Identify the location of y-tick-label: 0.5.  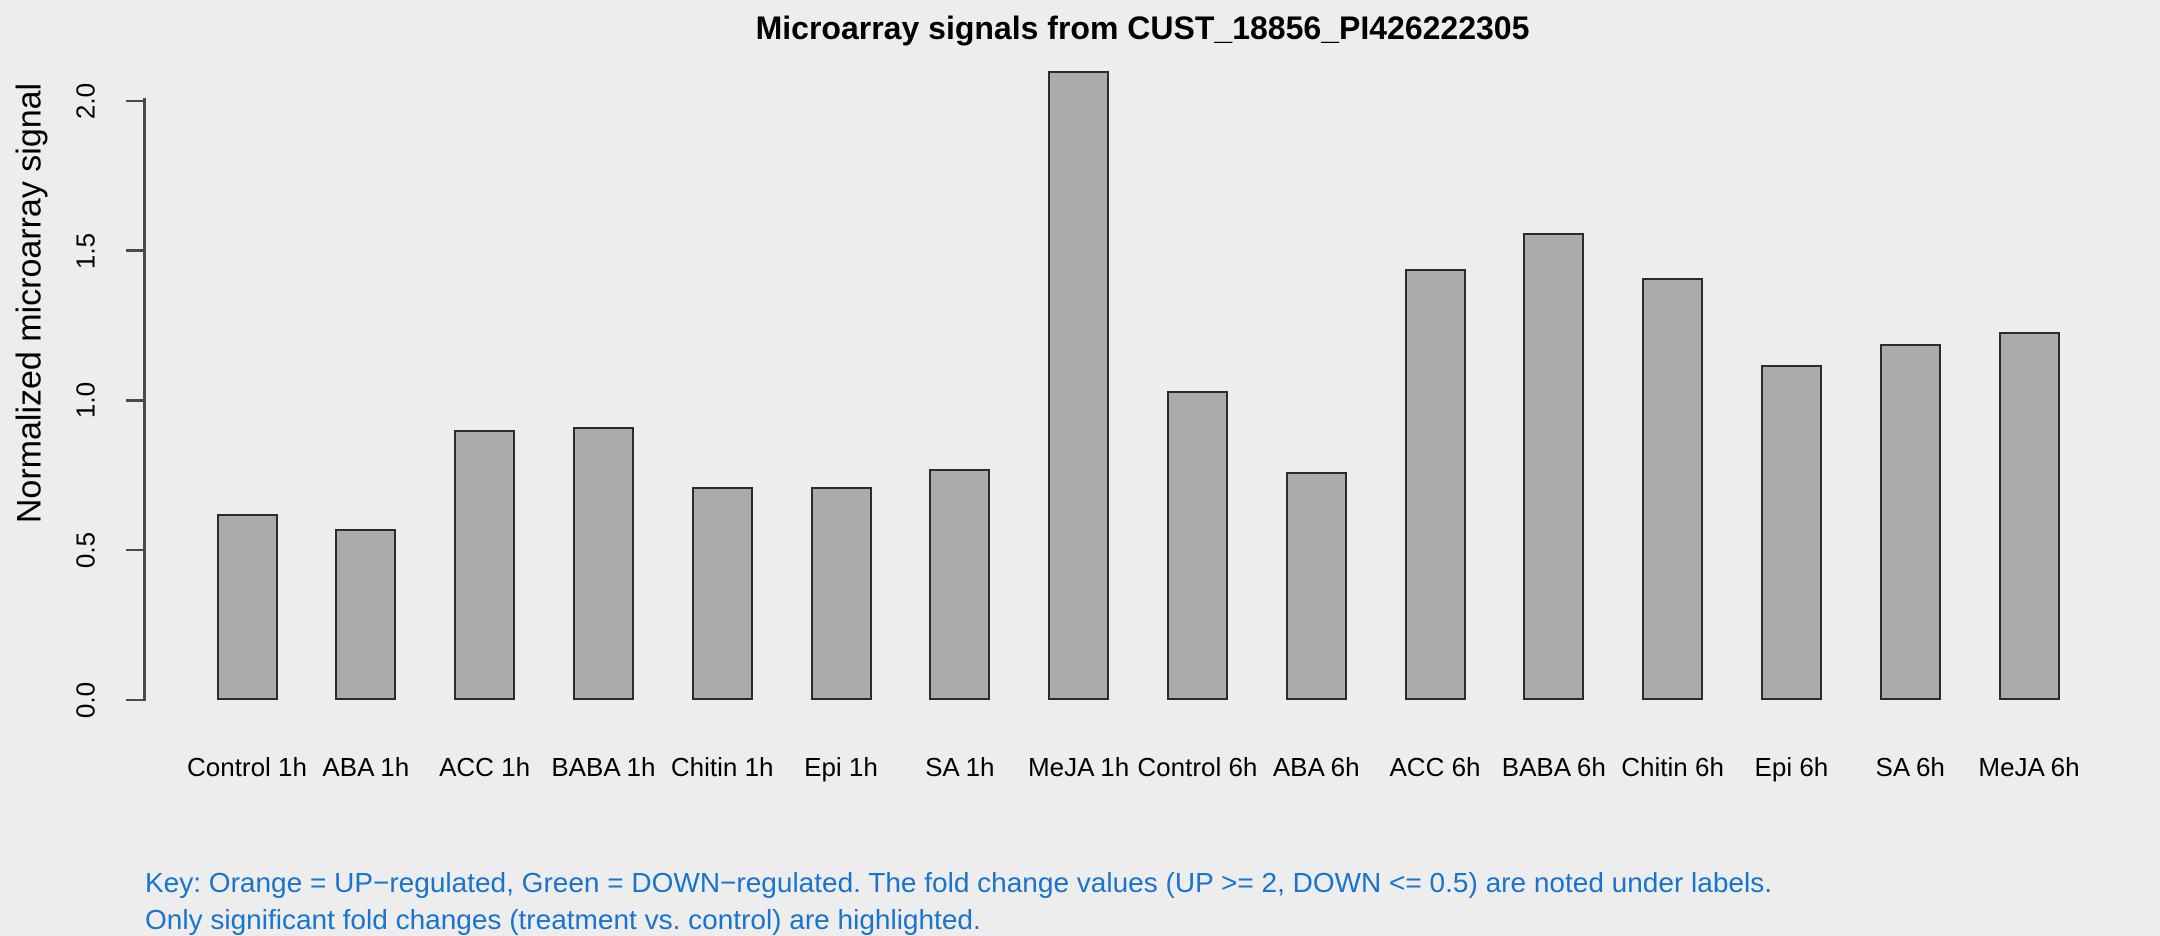
(85, 550).